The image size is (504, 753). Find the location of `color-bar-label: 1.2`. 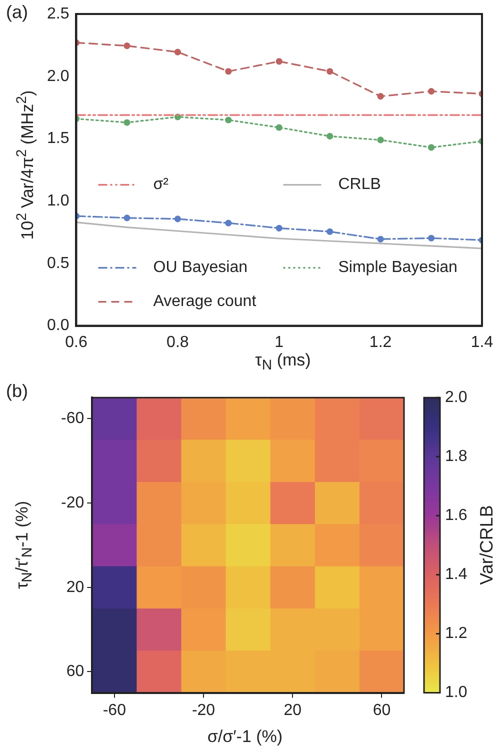

color-bar-label: 1.2 is located at coordinates (456, 633).